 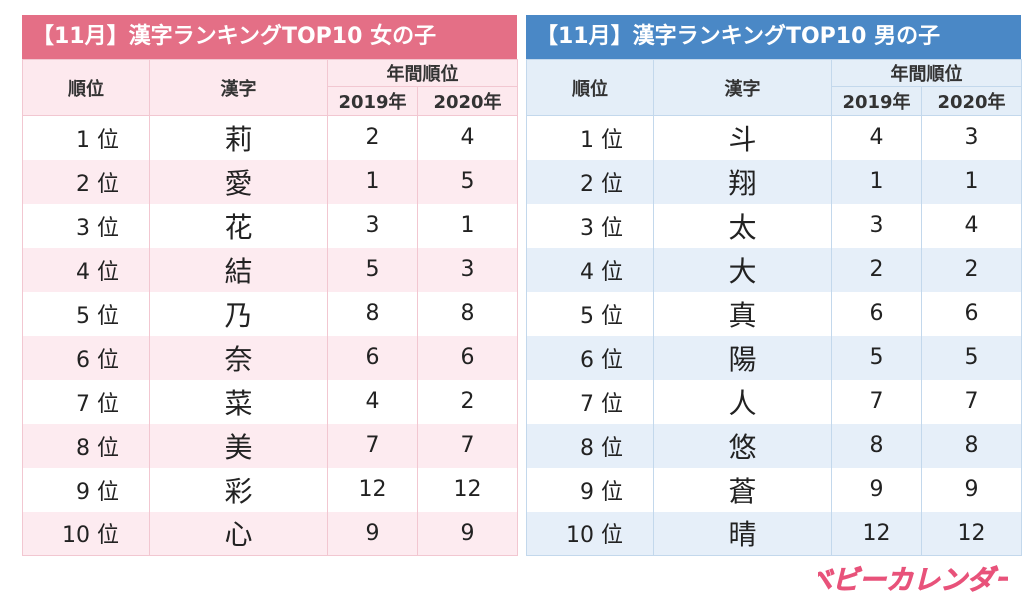 What do you see at coordinates (590, 225) in the screenshot?
I see `rank-cell: 3 位` at bounding box center [590, 225].